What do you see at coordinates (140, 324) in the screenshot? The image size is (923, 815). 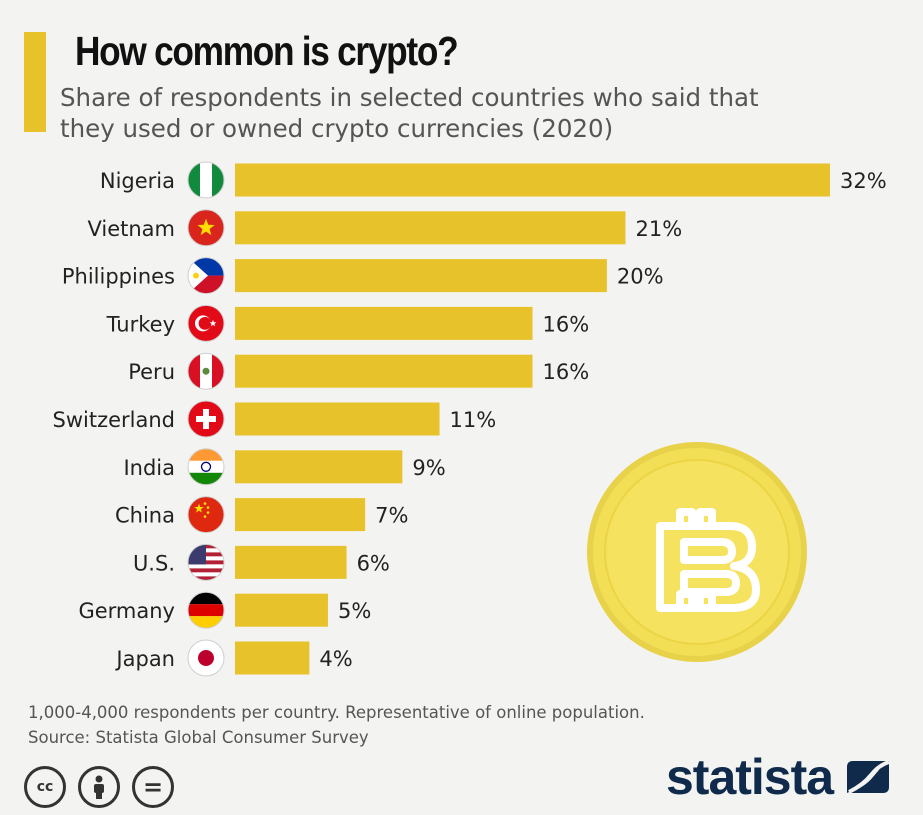 I see `category-label: Turkey` at bounding box center [140, 324].